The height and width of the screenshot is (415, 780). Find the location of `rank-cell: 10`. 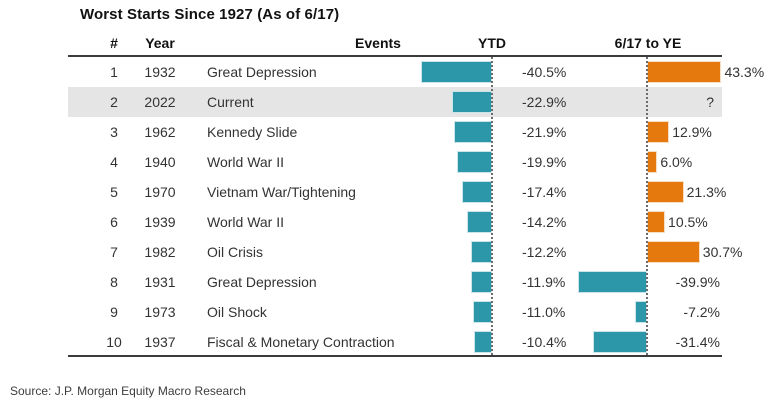

rank-cell: 10 is located at coordinates (114, 342).